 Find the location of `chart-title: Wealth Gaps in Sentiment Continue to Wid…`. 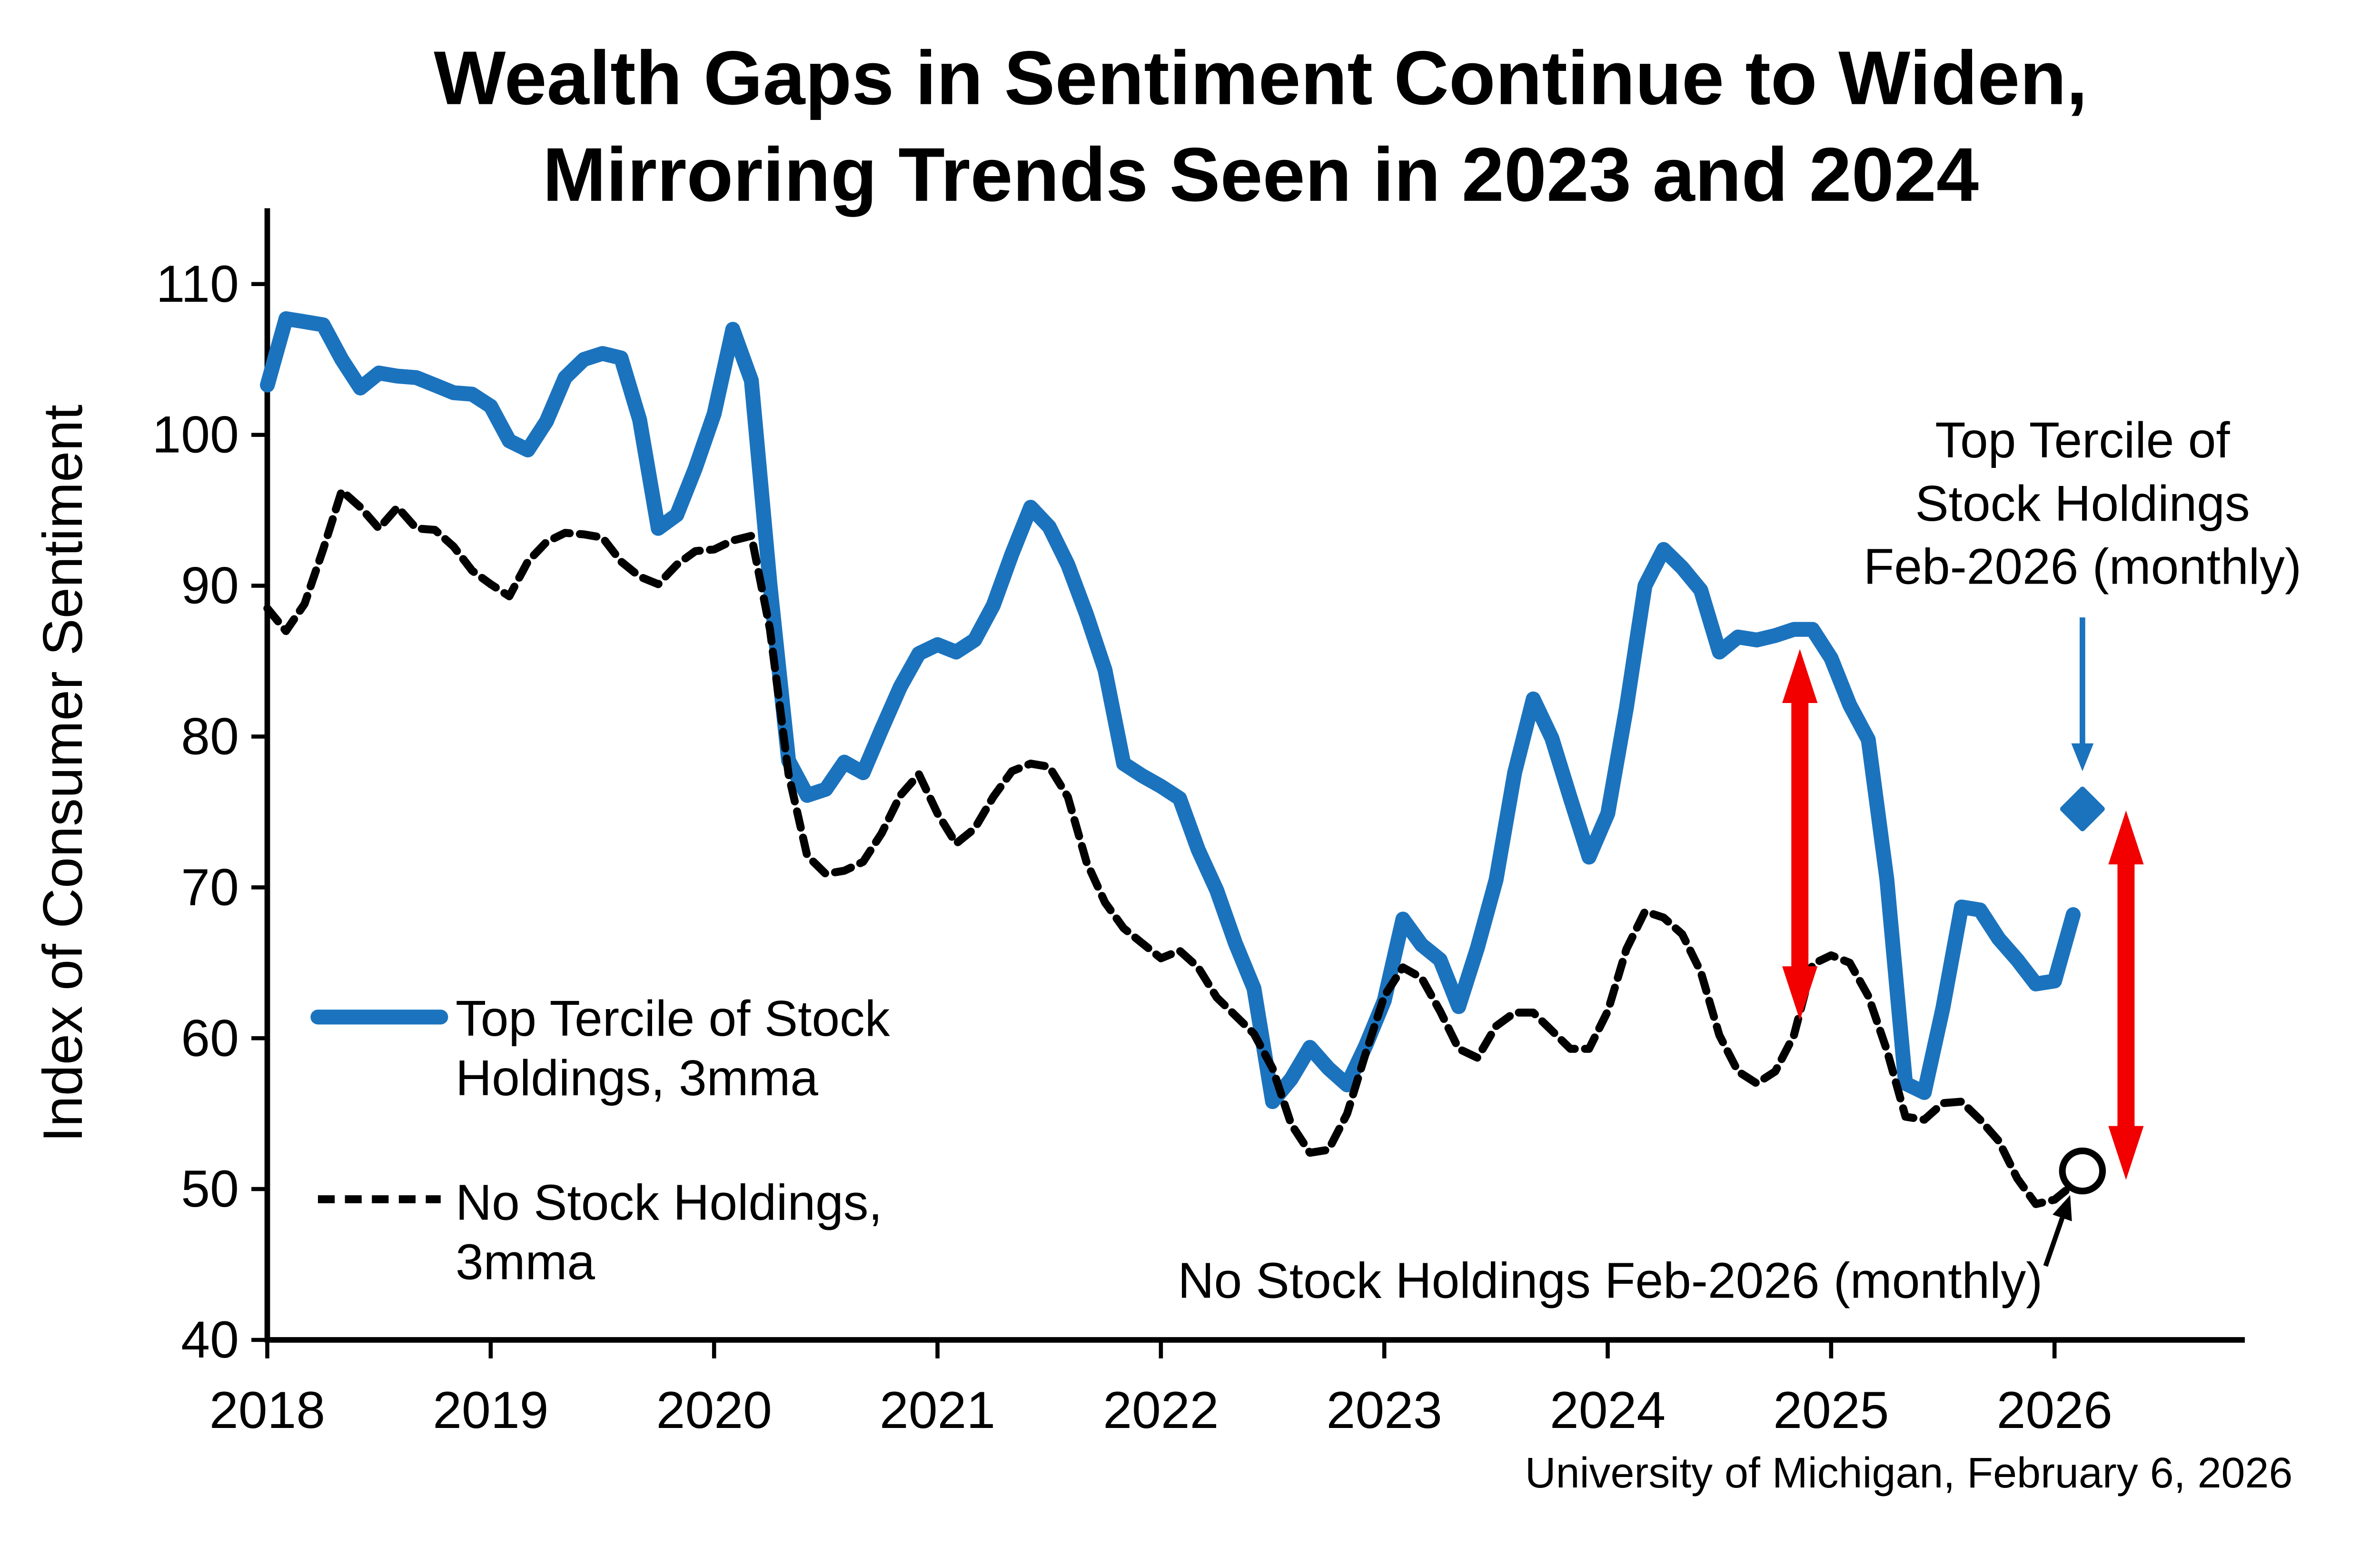

chart-title: Wealth Gaps in Sentiment Continue to Wid… is located at coordinates (1260, 126).